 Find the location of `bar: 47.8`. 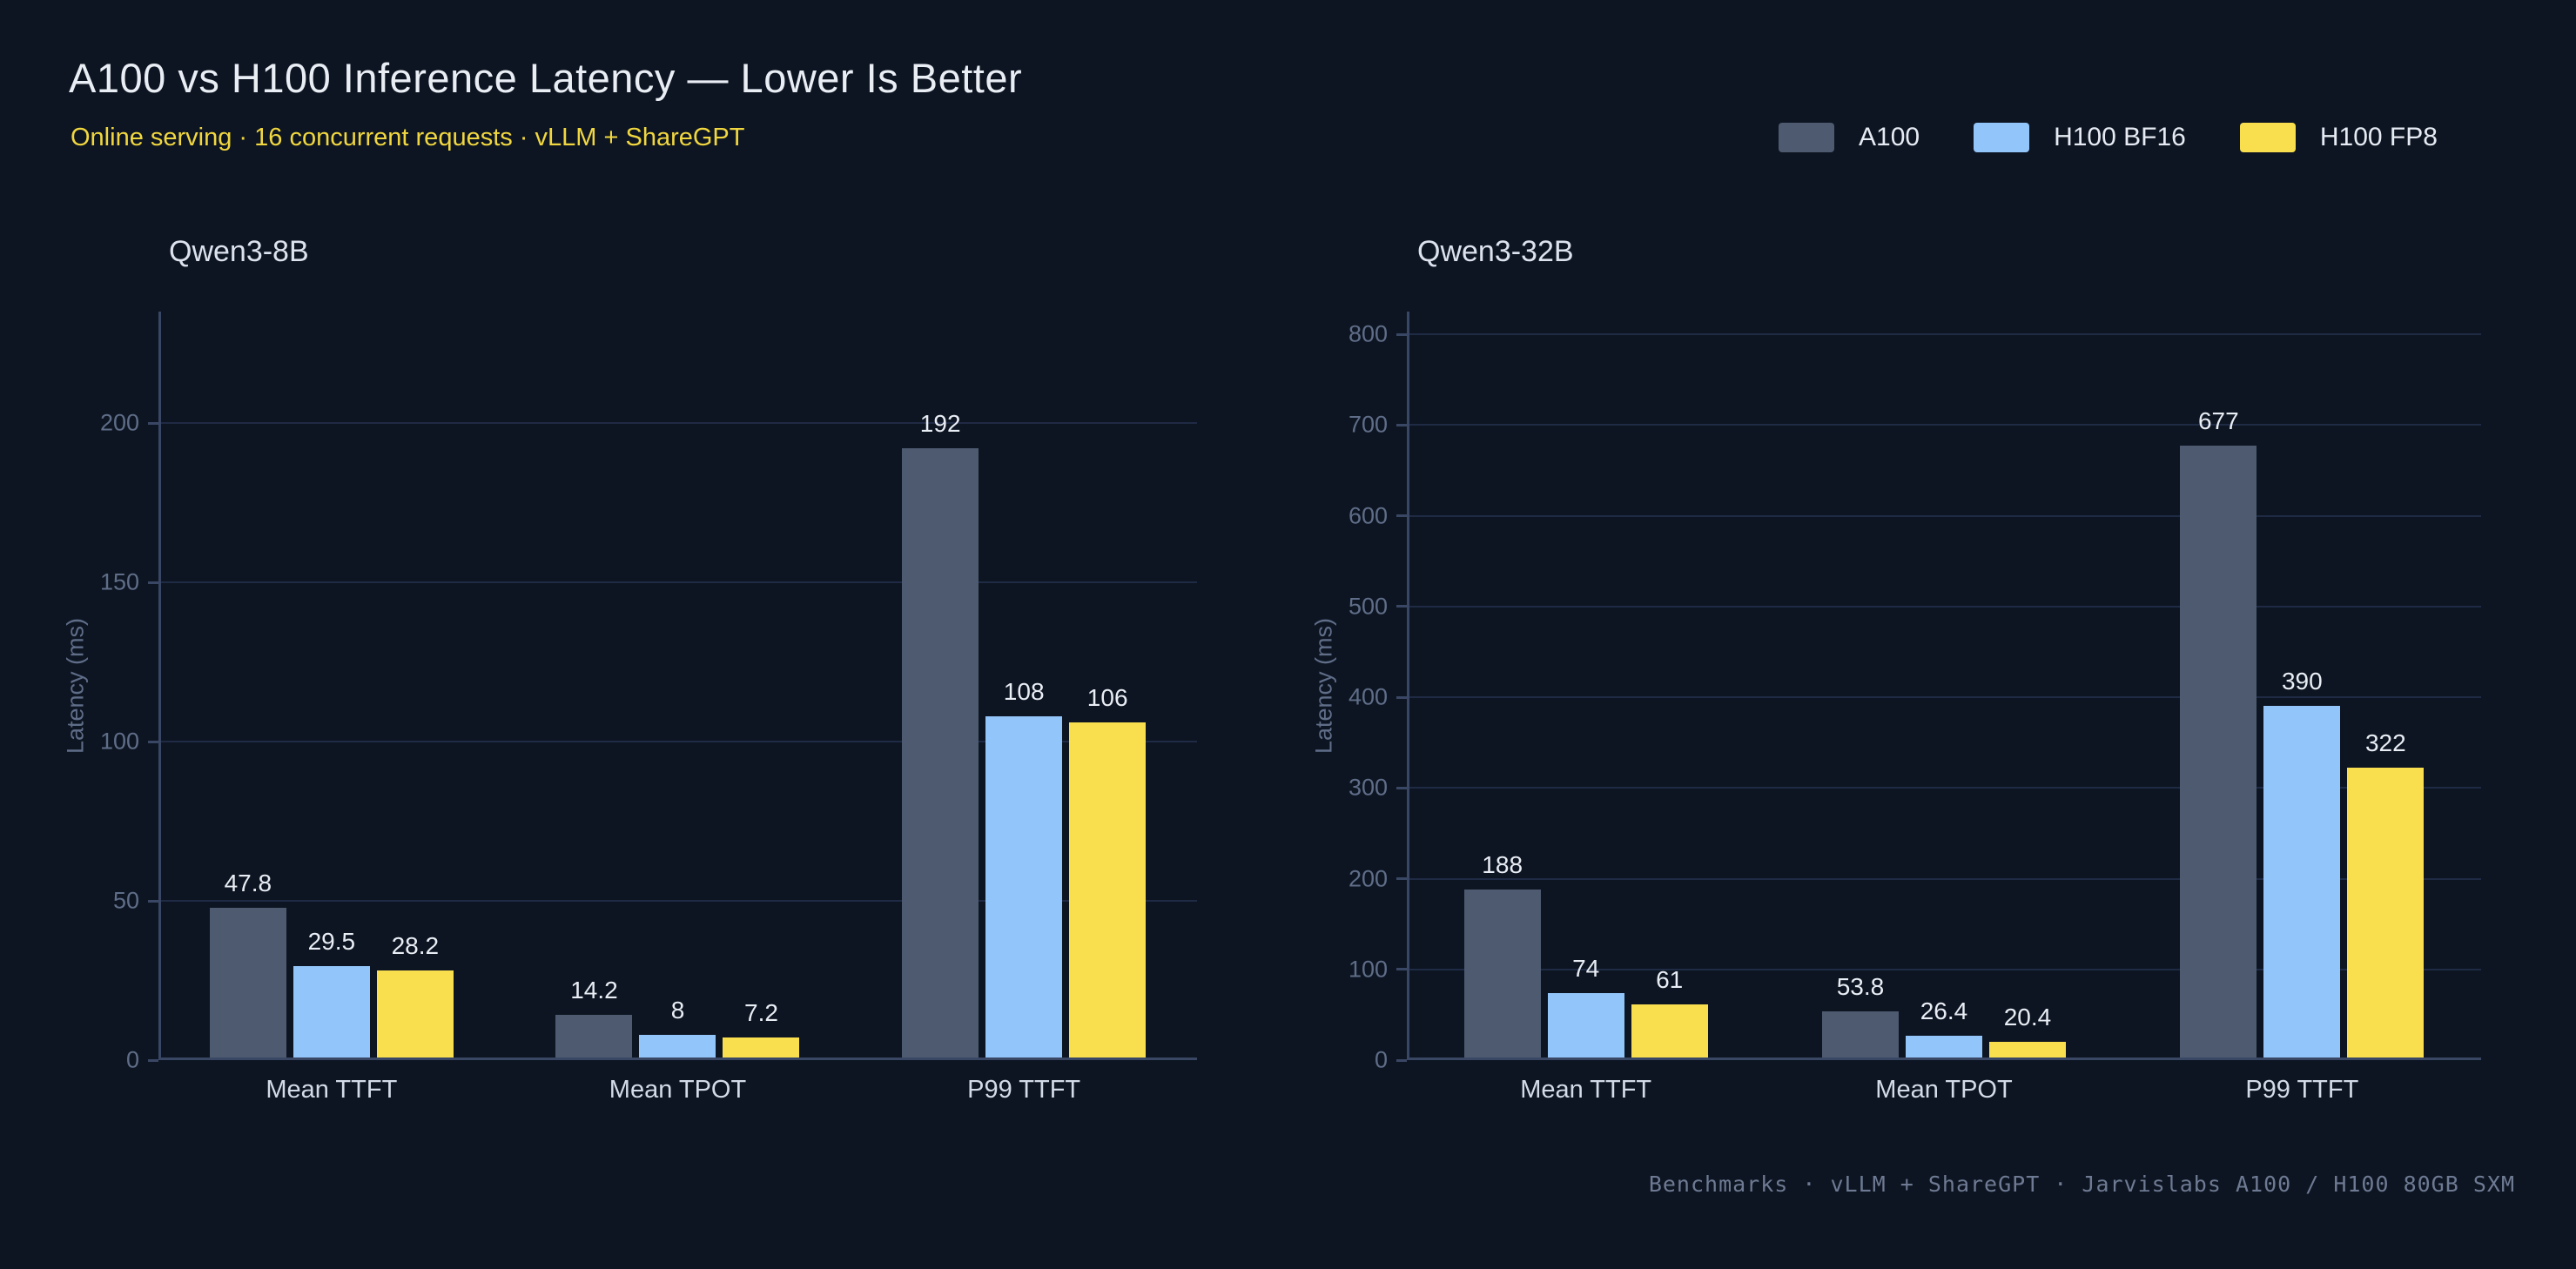

bar: 47.8 is located at coordinates (247, 965).